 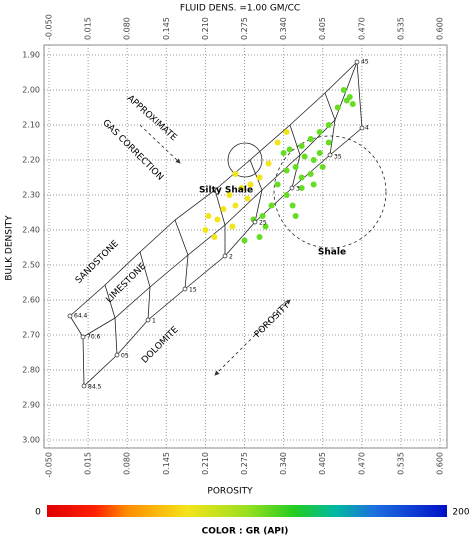 What do you see at coordinates (460, 513) in the screenshot?
I see `colorbar-max: 200` at bounding box center [460, 513].